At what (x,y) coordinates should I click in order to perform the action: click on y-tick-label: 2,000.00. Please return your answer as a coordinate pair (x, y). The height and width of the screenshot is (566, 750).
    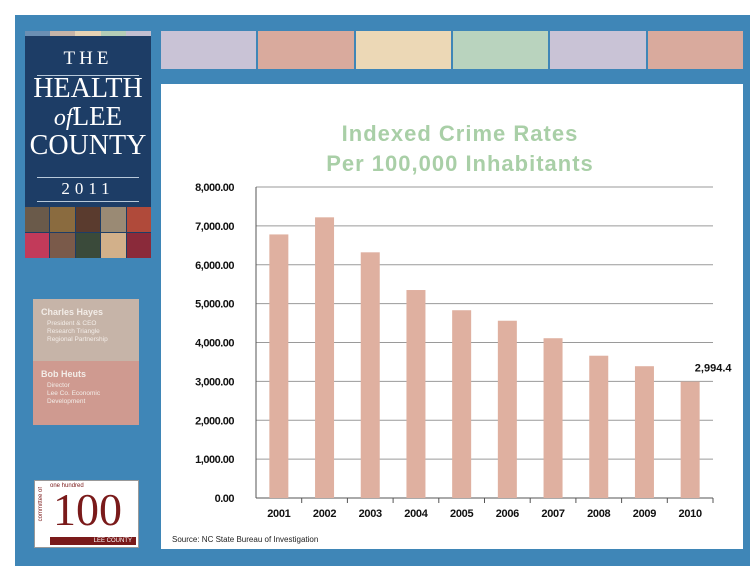
    Looking at the image, I should click on (214, 421).